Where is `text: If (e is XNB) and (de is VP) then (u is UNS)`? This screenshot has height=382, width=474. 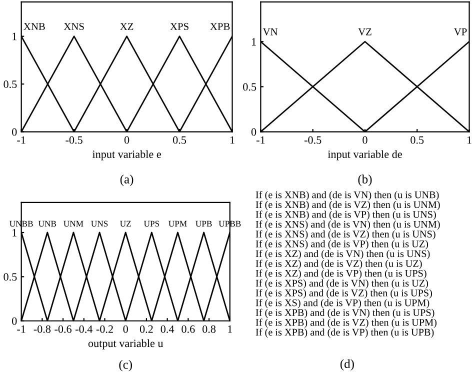
text: If (e is XNB) and (de is VP) then (u is UNS) is located at coordinates (346, 215).